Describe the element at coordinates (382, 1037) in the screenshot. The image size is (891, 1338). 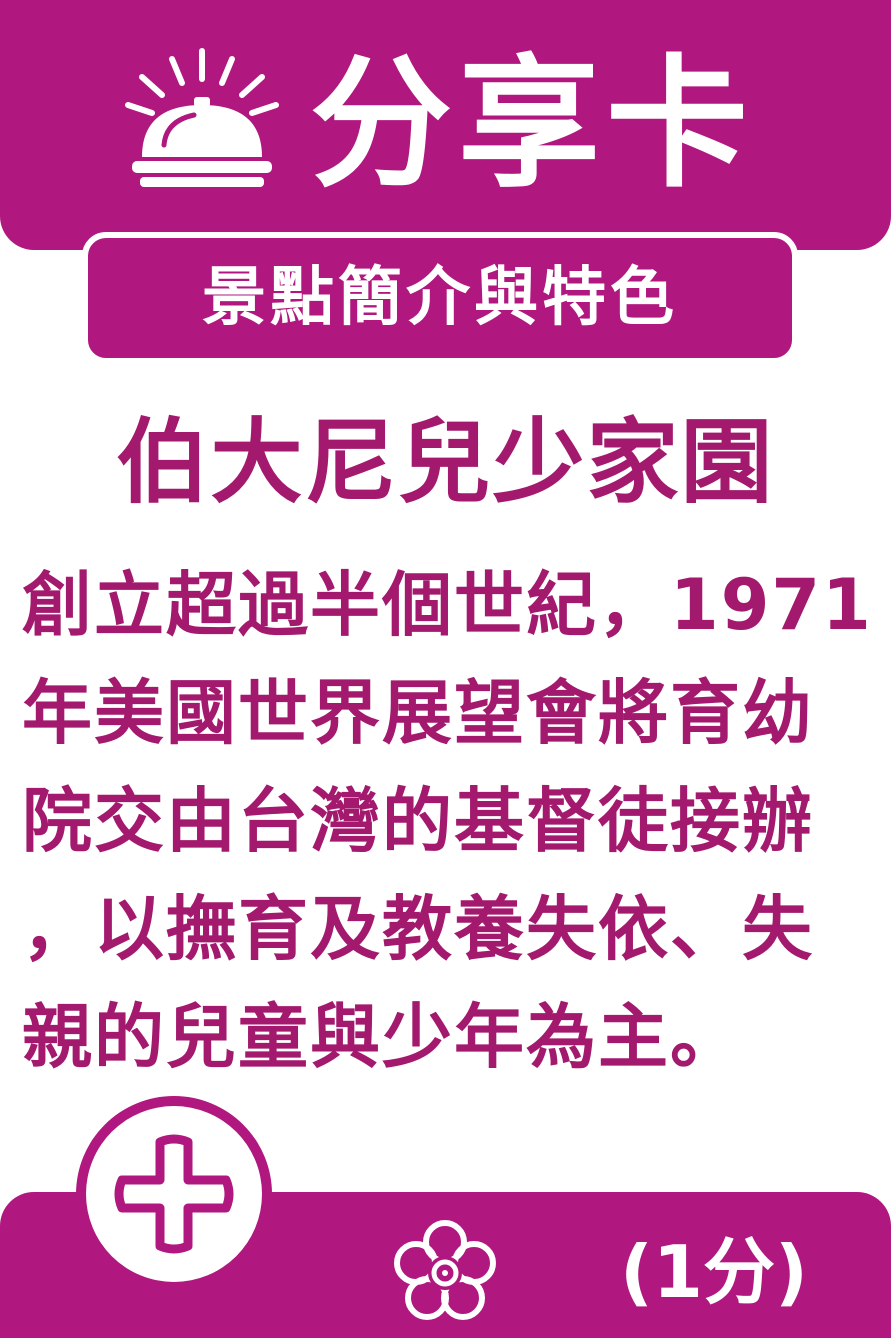
I see `description-line: 親的兒童與少年為主。` at that location.